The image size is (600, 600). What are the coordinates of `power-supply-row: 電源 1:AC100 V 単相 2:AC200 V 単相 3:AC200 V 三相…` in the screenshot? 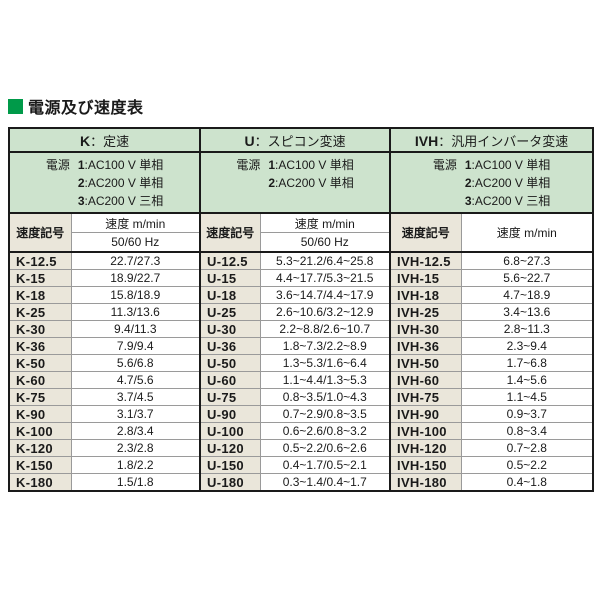 It's located at (301, 182).